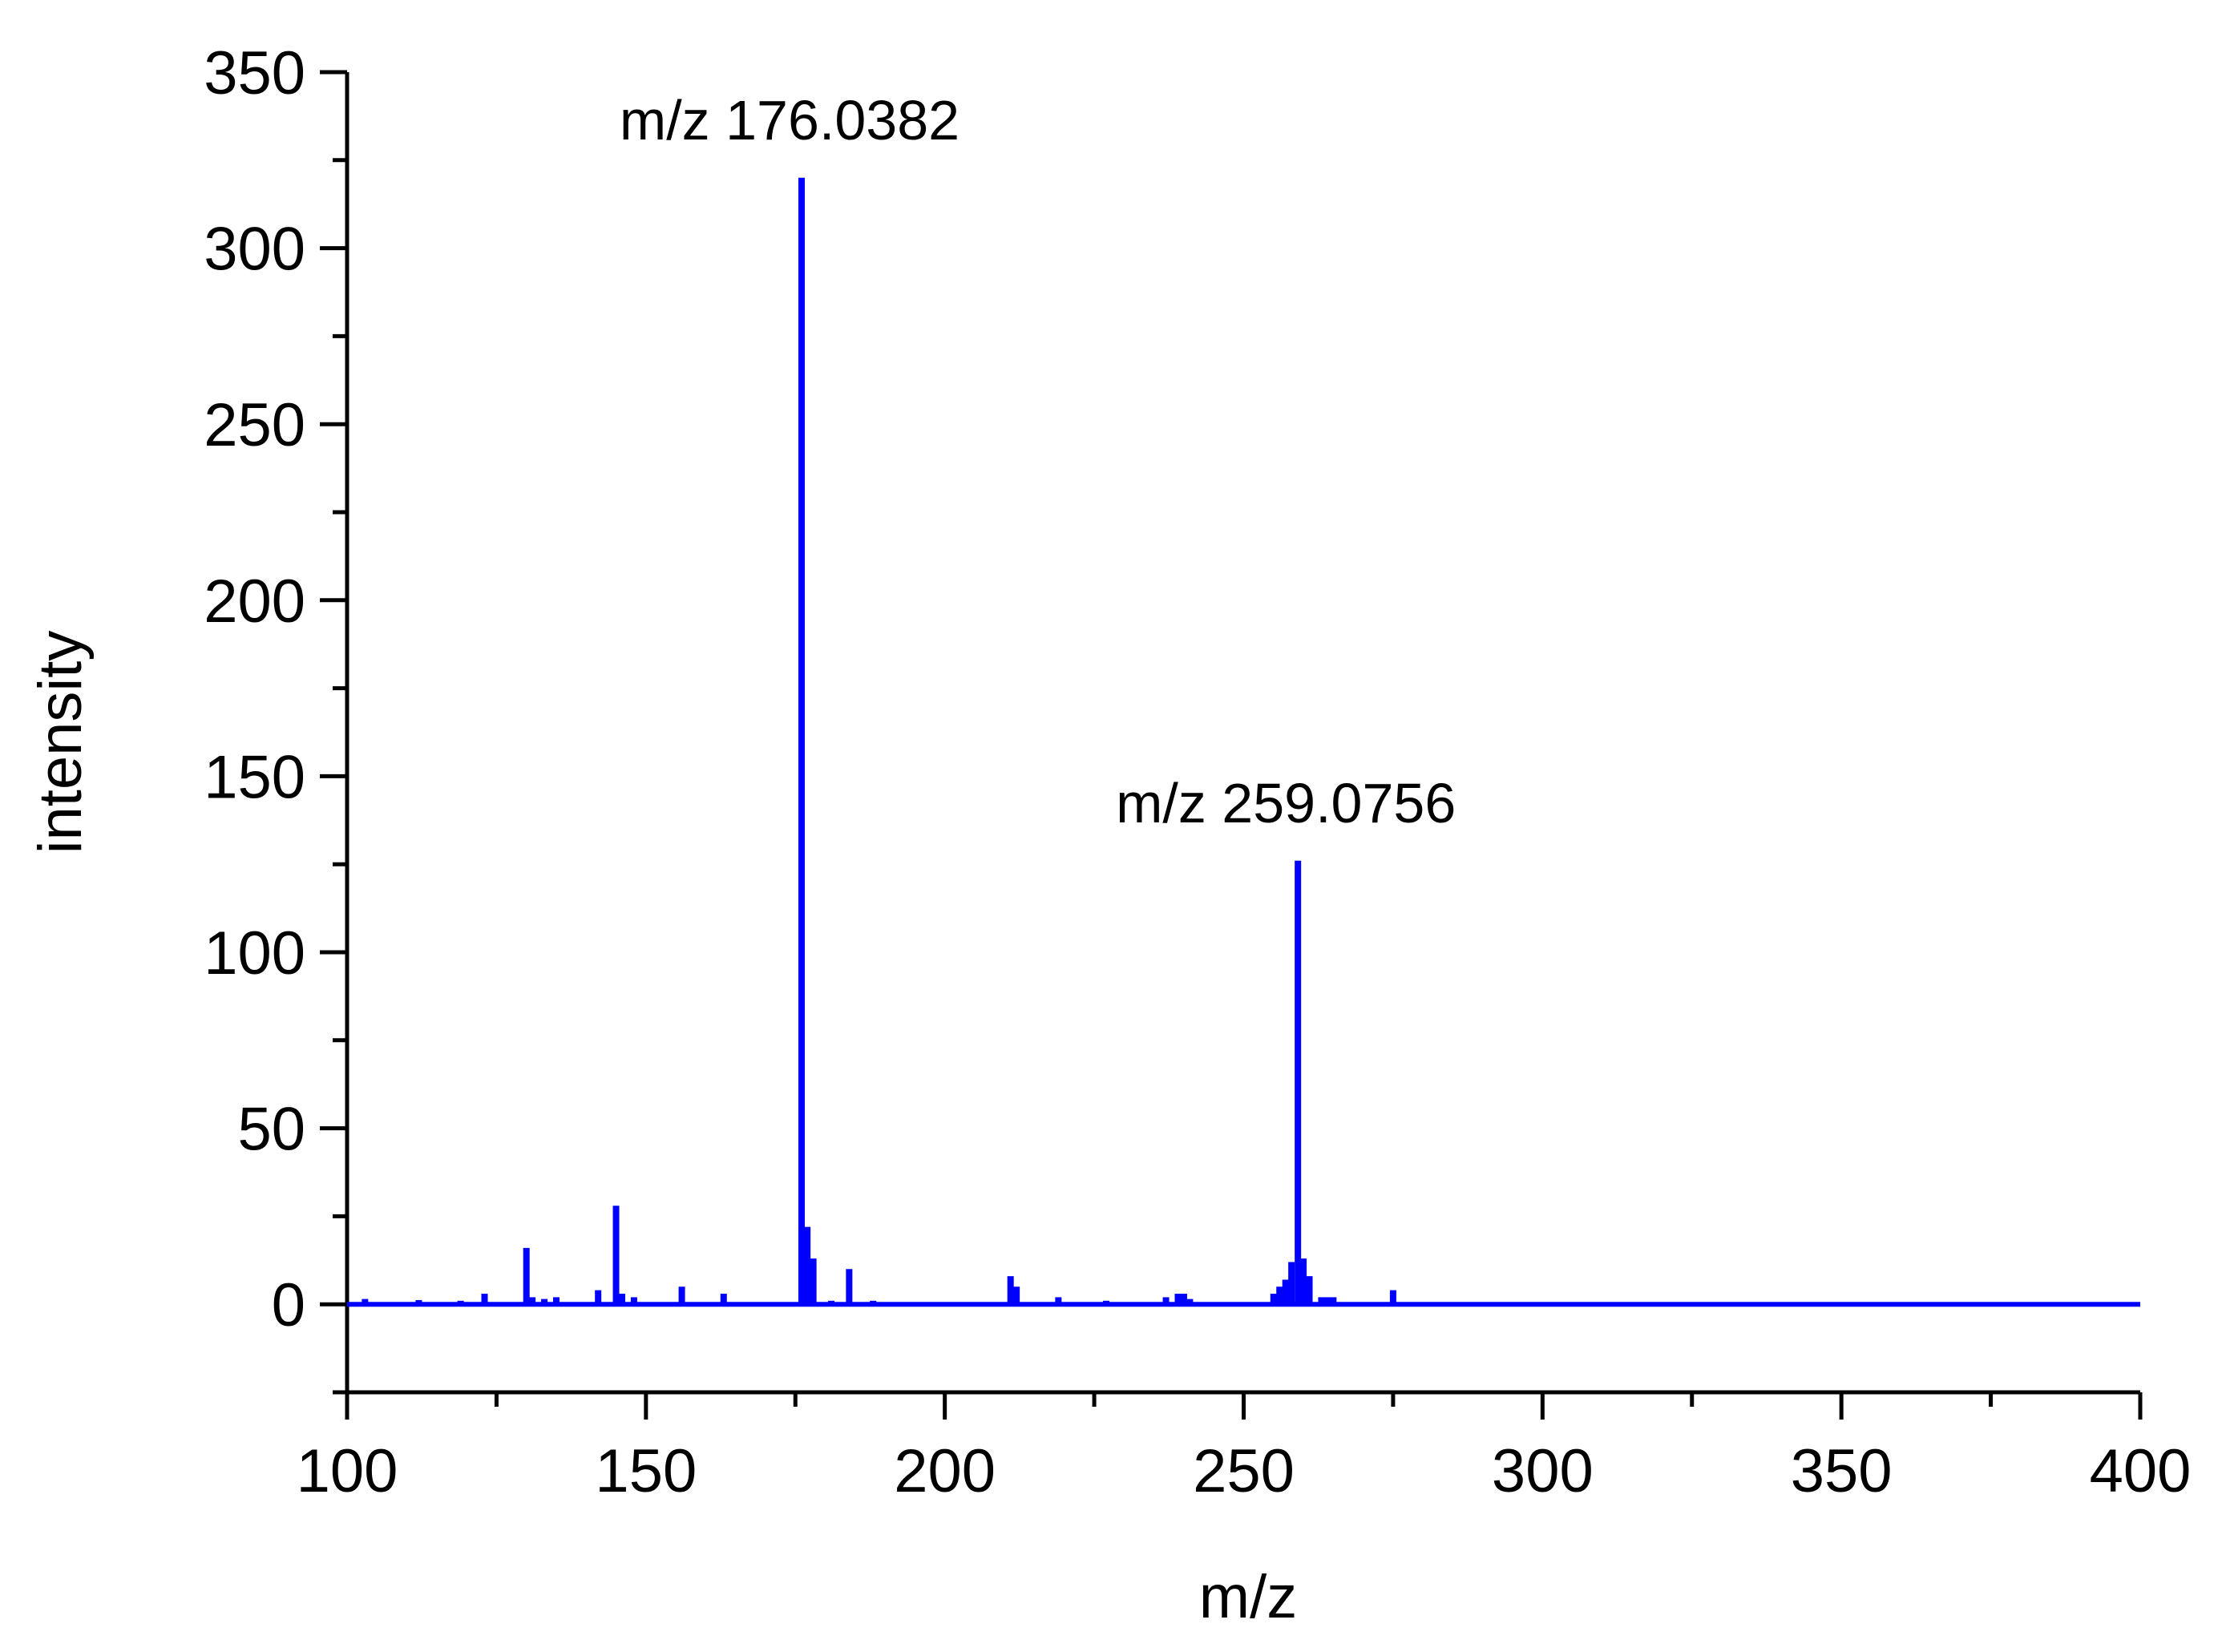  Describe the element at coordinates (1543, 1471) in the screenshot. I see `x-tick-label-300: 300` at that location.